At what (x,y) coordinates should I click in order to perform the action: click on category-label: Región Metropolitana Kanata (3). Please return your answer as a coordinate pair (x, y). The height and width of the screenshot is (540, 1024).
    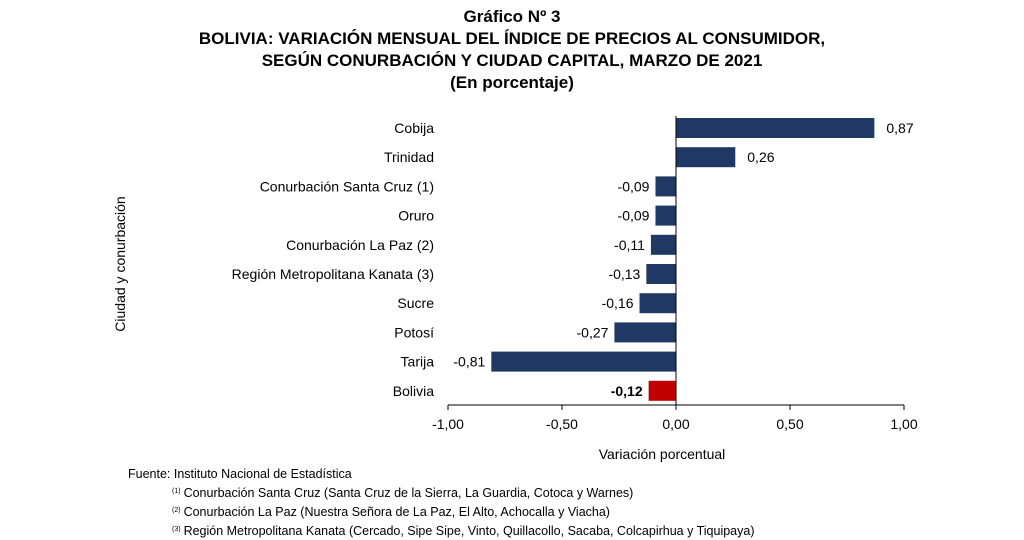
    Looking at the image, I should click on (333, 274).